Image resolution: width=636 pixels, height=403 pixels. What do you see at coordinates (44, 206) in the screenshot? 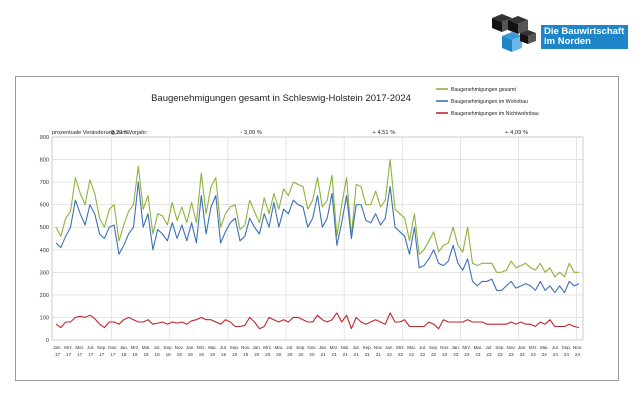
I see `y-tick-label: 600` at bounding box center [44, 206].